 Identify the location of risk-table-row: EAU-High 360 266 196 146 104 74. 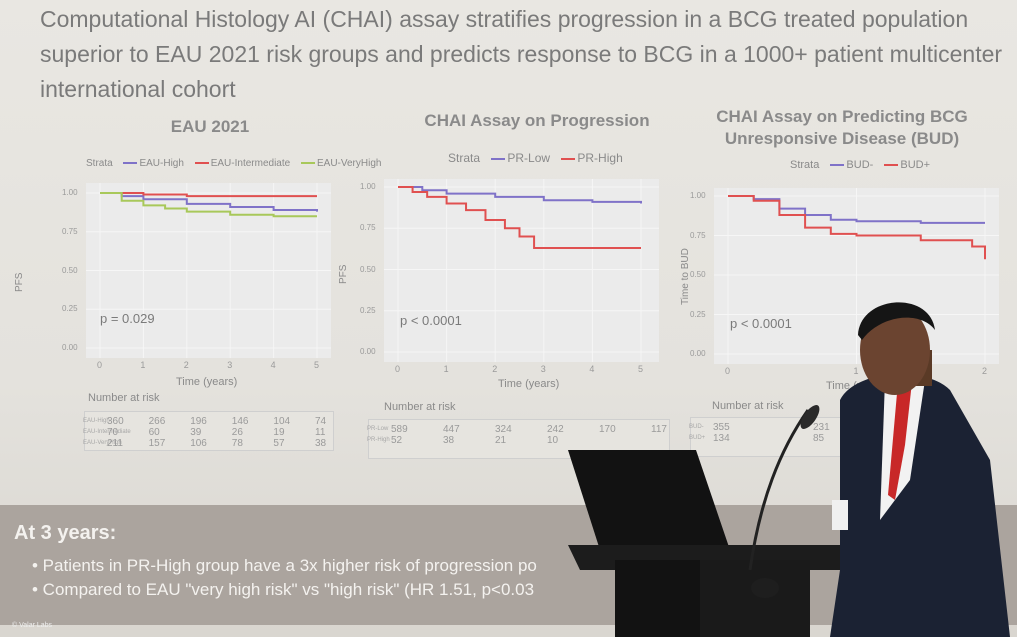
(208, 422).